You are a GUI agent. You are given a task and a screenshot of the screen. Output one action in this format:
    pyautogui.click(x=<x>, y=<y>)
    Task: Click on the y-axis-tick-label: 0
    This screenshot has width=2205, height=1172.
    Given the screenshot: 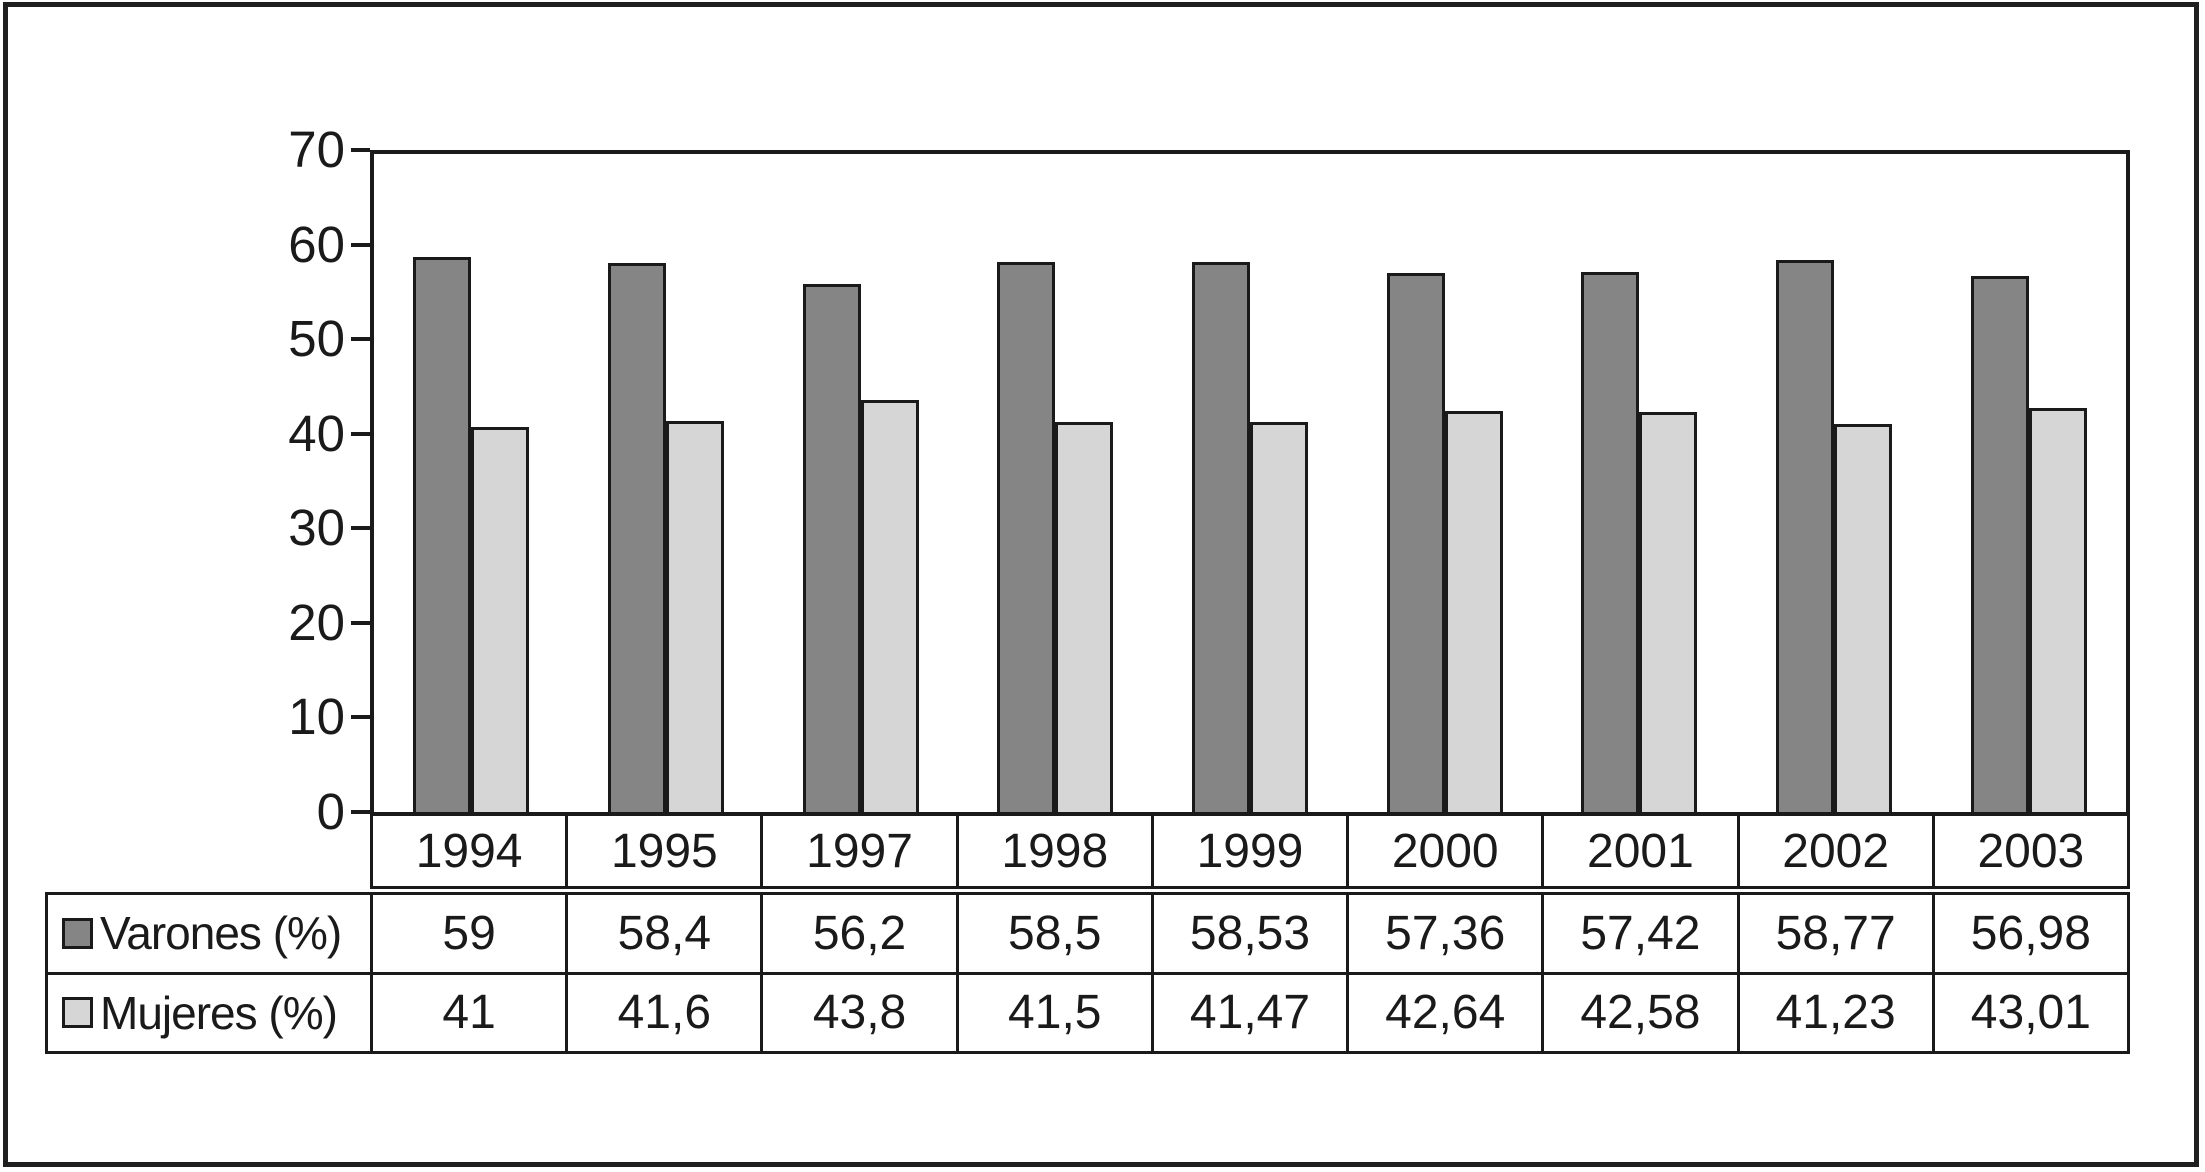 What is the action you would take?
    pyautogui.click(x=330, y=811)
    